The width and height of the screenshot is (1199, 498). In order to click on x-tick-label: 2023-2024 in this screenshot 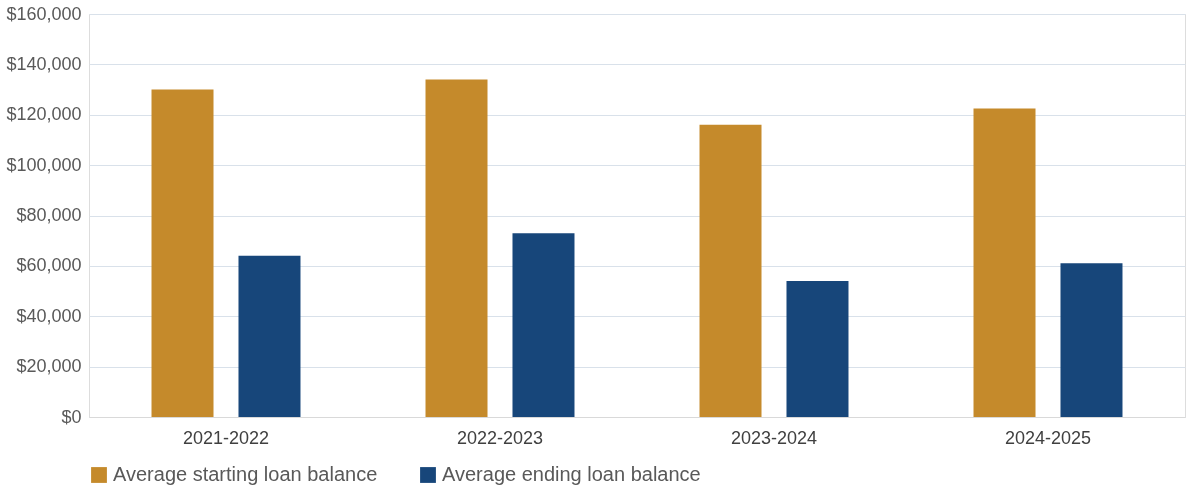, I will do `click(774, 437)`.